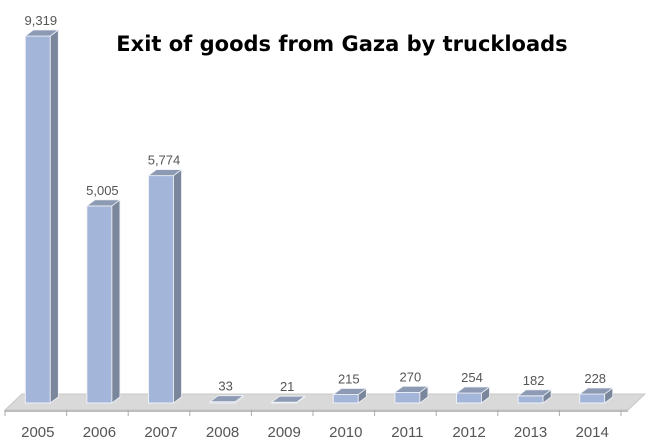 This screenshot has width=650, height=443. Describe the element at coordinates (222, 432) in the screenshot. I see `x-tick-label: 2008` at that location.